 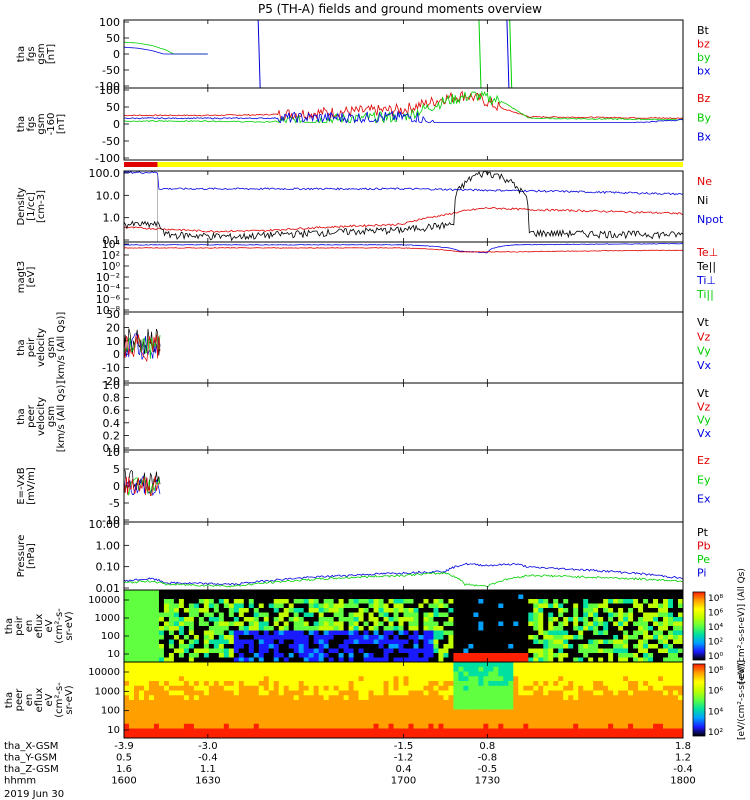 I want to click on series-line-noise, so click(x=142, y=486).